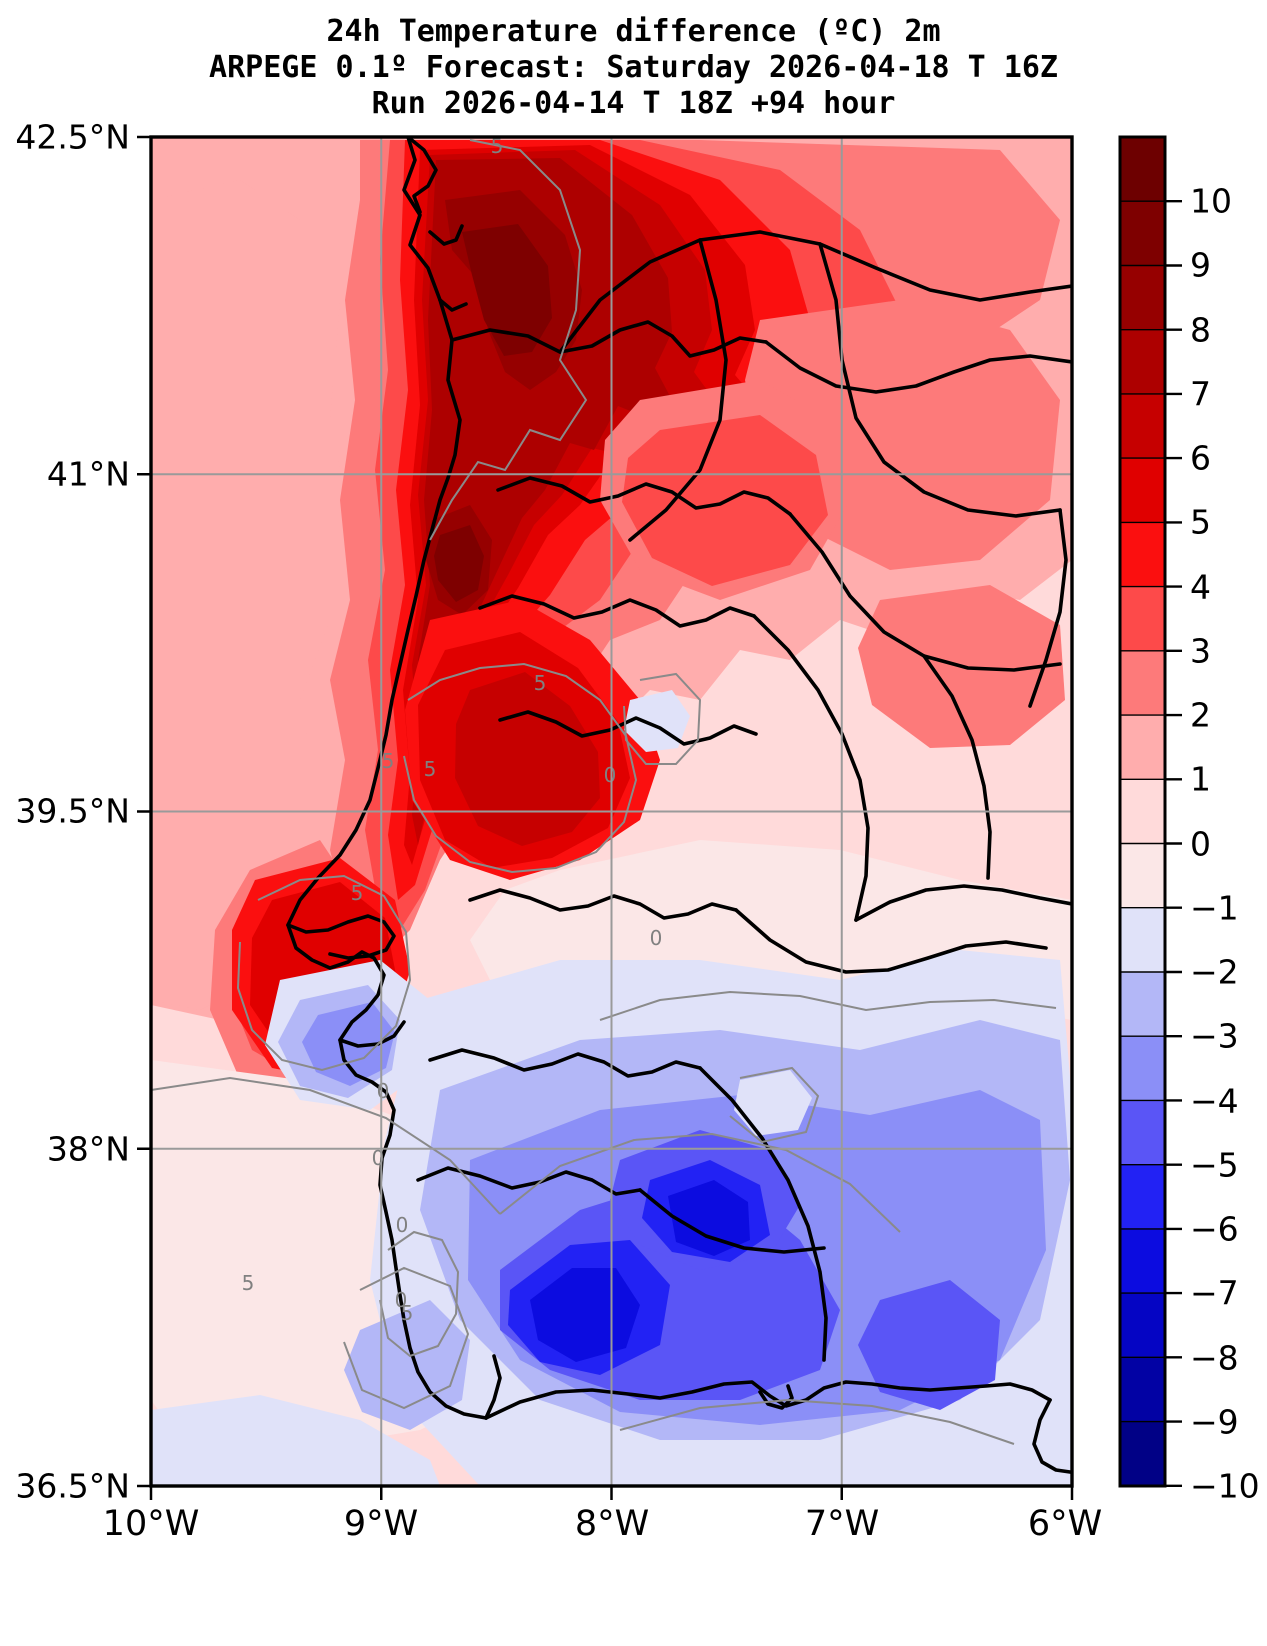 This screenshot has height=1646, width=1267. I want to click on coastline-gibraltar-med, so click(1052, 1436).